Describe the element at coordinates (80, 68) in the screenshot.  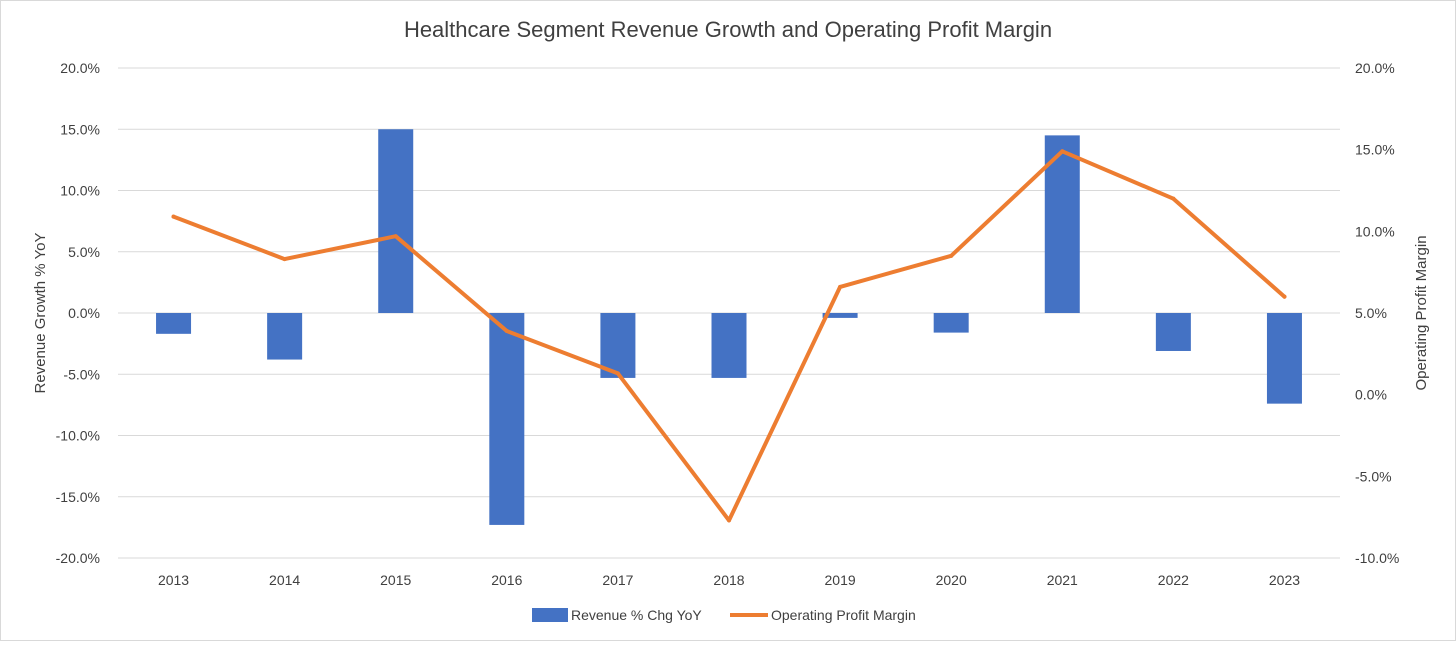
I see `left-tick-label: 20.0%` at that location.